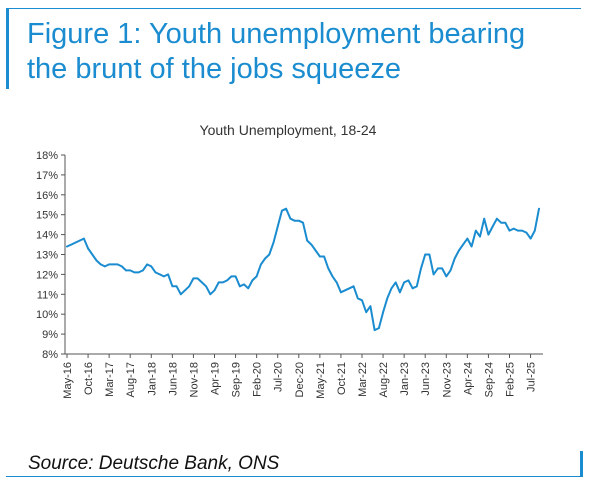  I want to click on y-tick-label: 14%, so click(47, 236).